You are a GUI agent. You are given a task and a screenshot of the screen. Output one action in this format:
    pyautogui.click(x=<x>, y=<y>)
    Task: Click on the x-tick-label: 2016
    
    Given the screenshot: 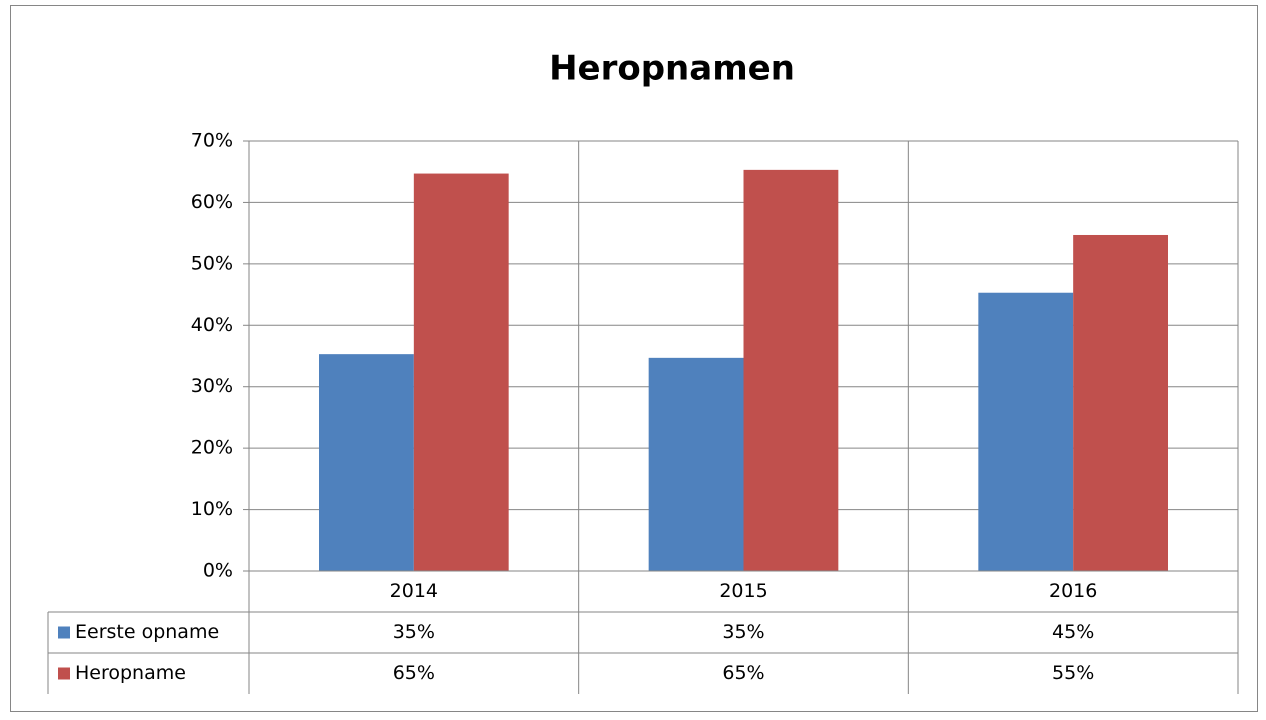 What is the action you would take?
    pyautogui.click(x=1073, y=591)
    